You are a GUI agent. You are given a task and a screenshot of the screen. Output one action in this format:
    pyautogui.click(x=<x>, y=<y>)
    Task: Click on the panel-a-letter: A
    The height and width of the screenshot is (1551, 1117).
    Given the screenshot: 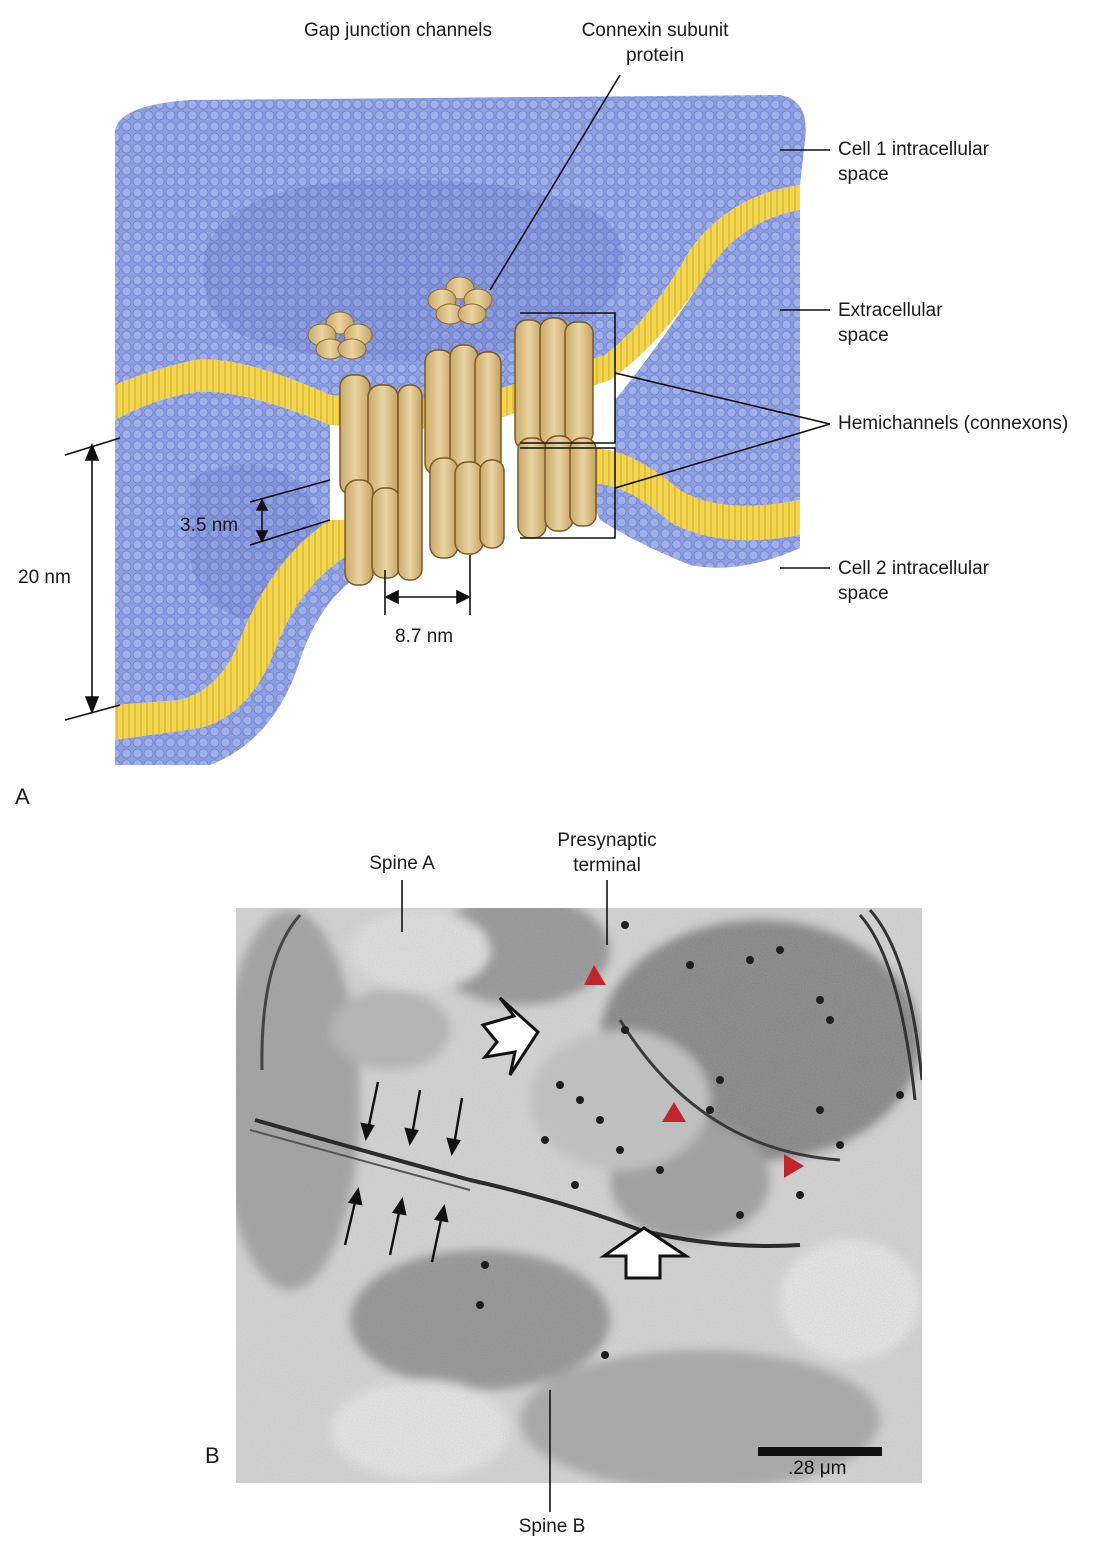 What is the action you would take?
    pyautogui.click(x=22, y=796)
    